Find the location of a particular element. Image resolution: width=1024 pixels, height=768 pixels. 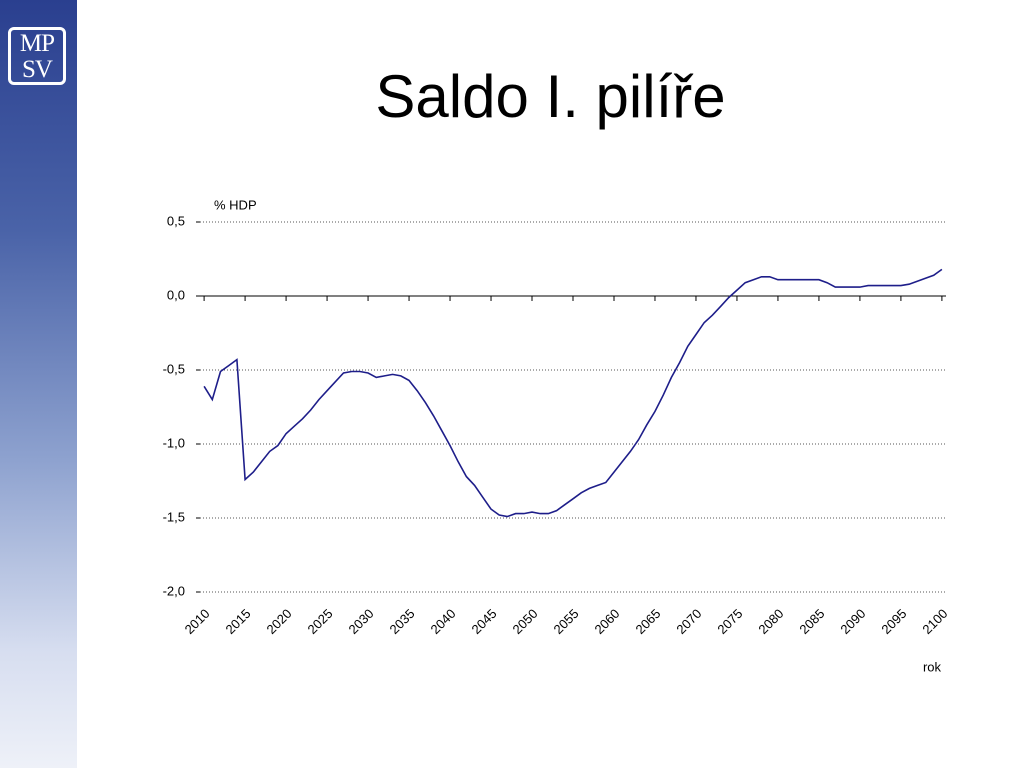

x-tick-label: 2050 is located at coordinates (525, 621).